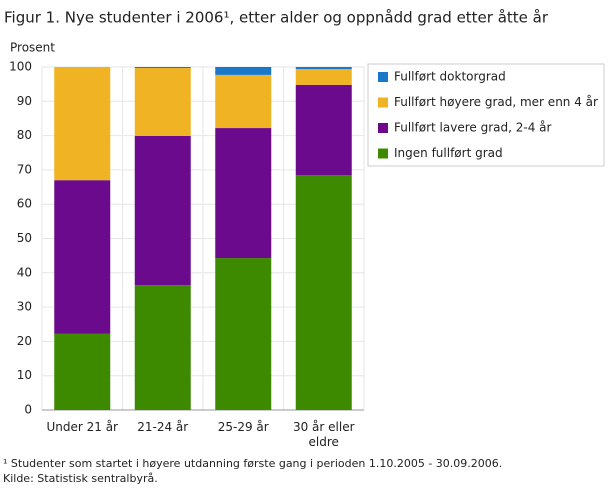 This screenshot has width=609, height=489. I want to click on legend-label: Fullført lavere grad, 2-4 år, so click(472, 128).